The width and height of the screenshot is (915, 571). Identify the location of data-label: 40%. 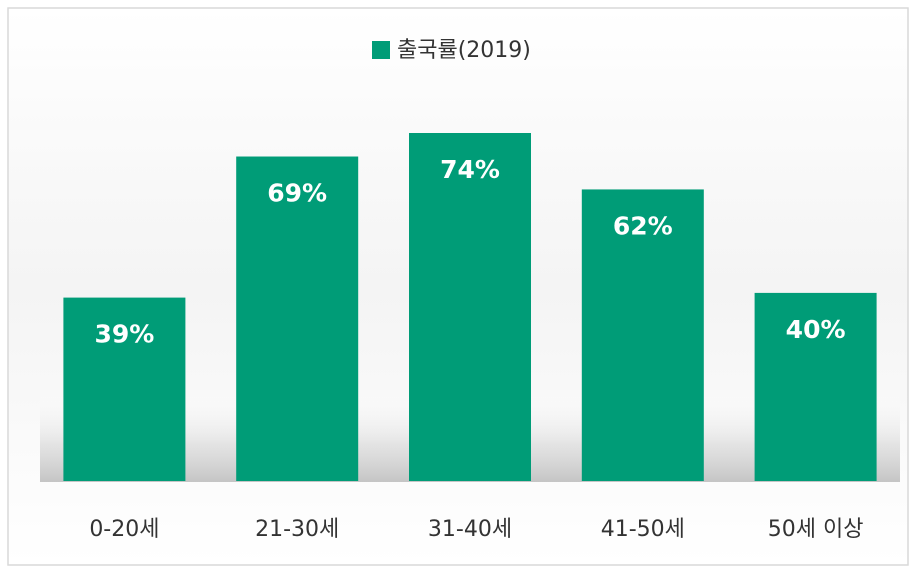
(816, 329).